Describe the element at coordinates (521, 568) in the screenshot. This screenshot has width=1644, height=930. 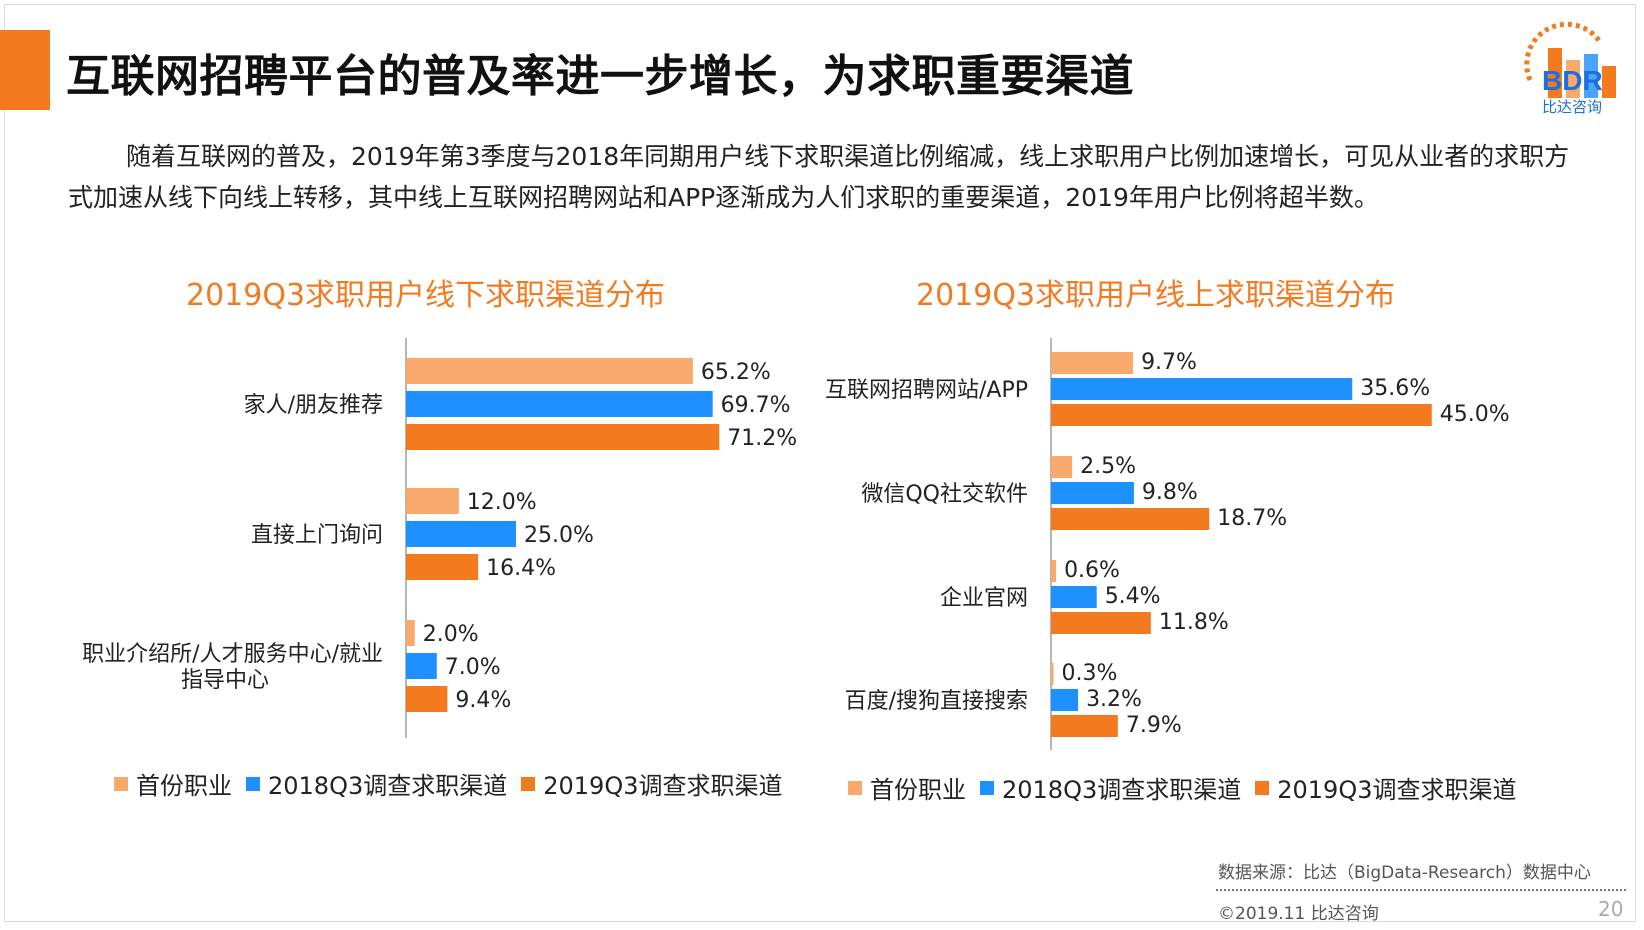
I see `data-label-2019: 16.4%` at that location.